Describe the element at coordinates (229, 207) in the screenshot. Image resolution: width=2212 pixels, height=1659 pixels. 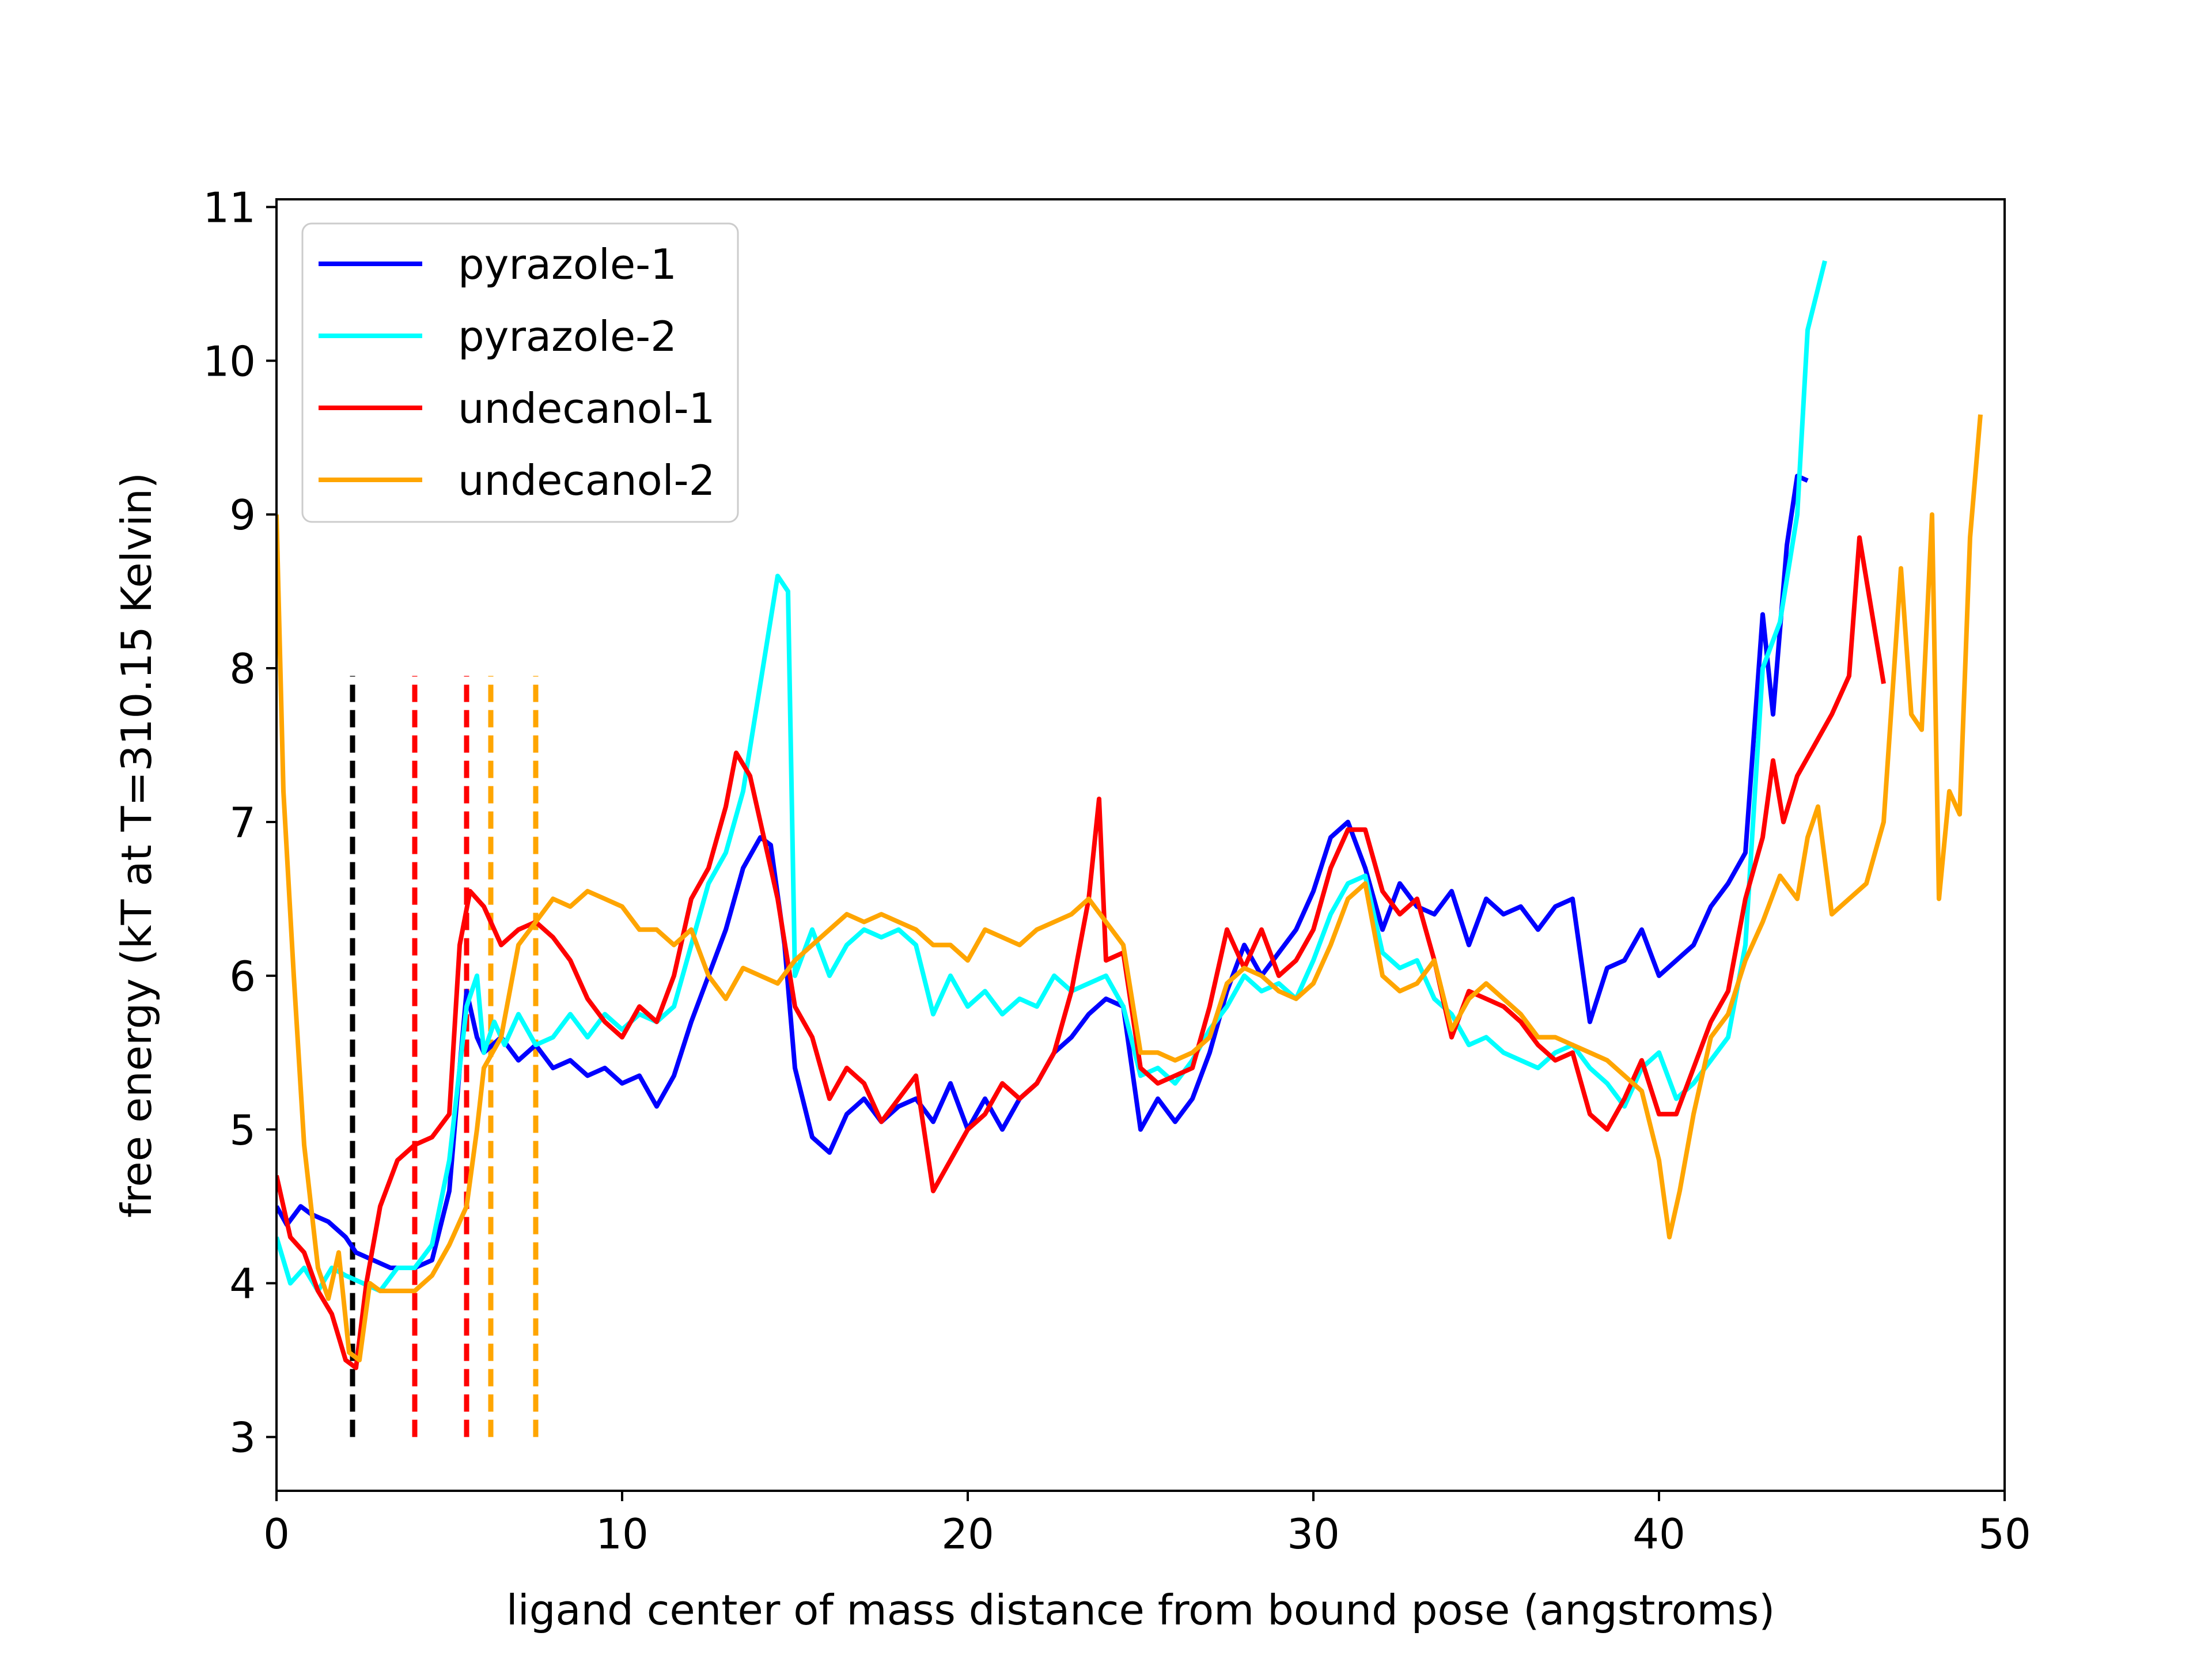
I see `y-tick-label: 11` at that location.